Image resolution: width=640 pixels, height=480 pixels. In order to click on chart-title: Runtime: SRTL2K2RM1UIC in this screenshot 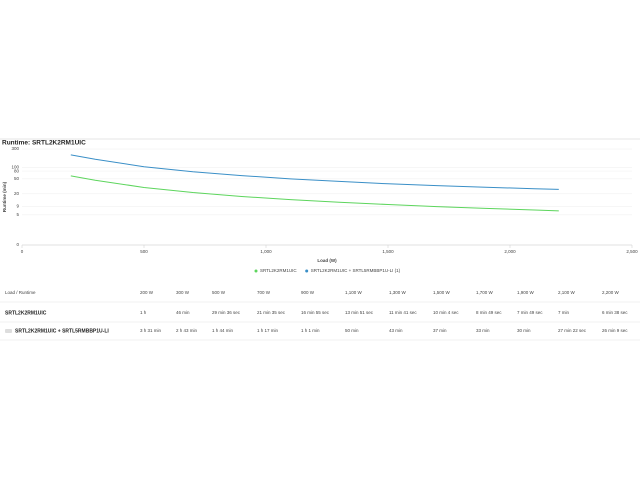, I will do `click(44, 143)`.